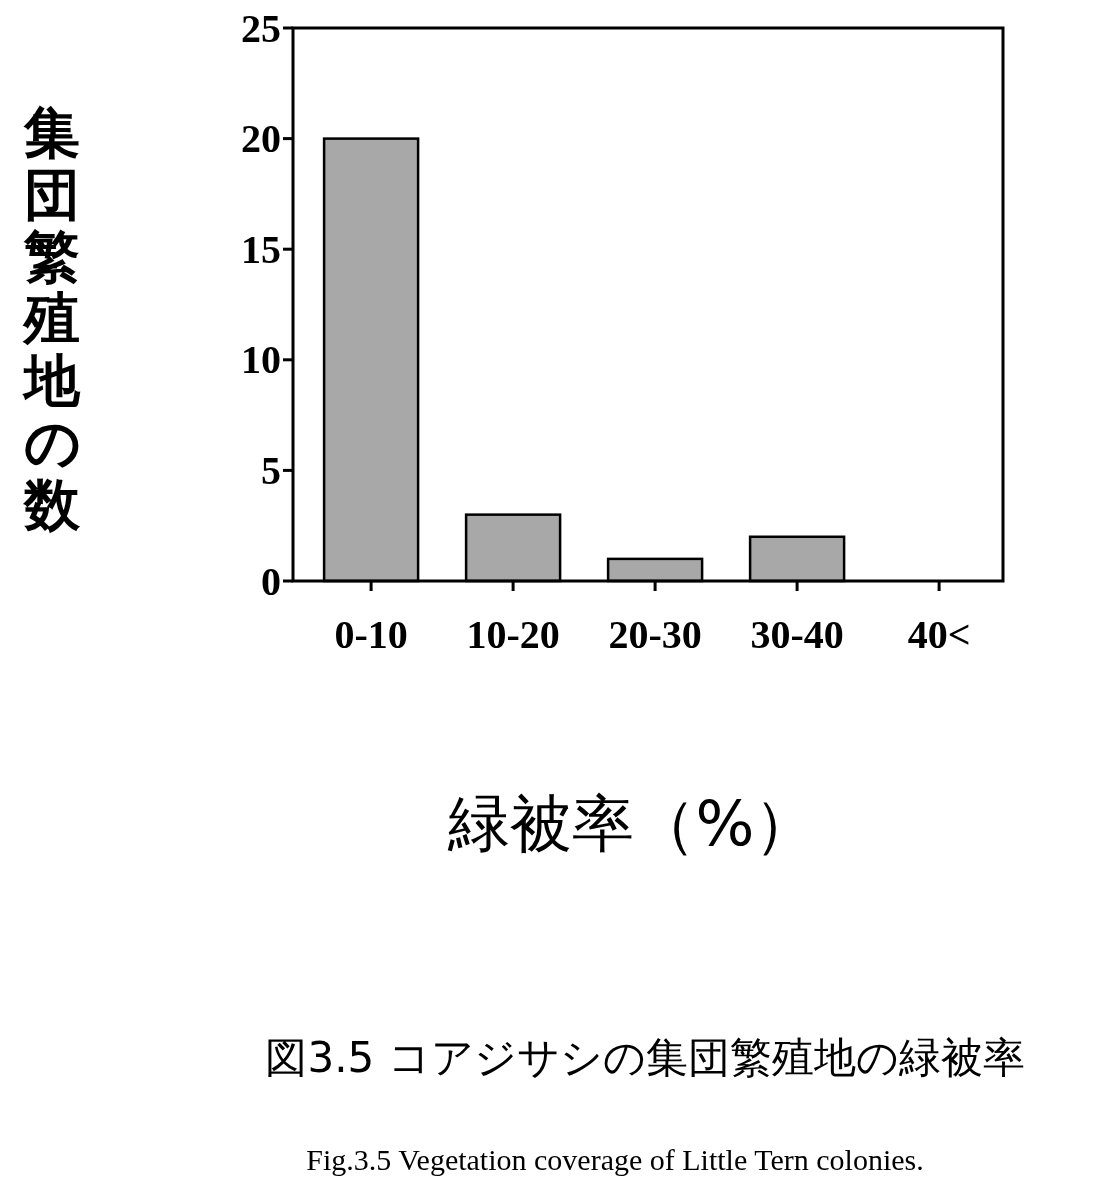  What do you see at coordinates (261, 360) in the screenshot?
I see `y-tick-label: 10` at bounding box center [261, 360].